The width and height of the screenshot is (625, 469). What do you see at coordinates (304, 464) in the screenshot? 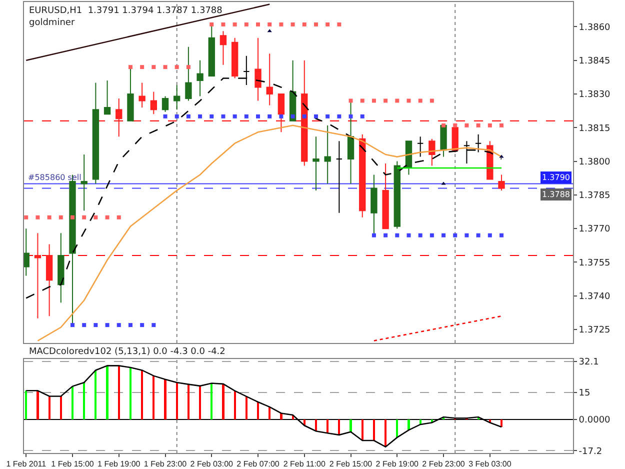
I see `x-tick-label: 2 Feb 11:00` at bounding box center [304, 464].